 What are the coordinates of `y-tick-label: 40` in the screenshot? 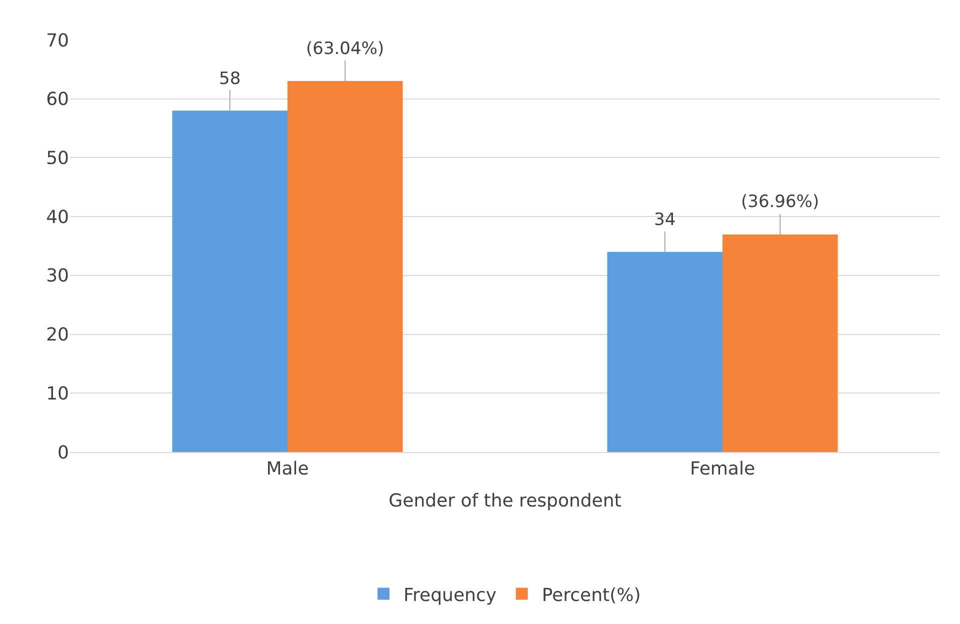 It's located at (57, 217).